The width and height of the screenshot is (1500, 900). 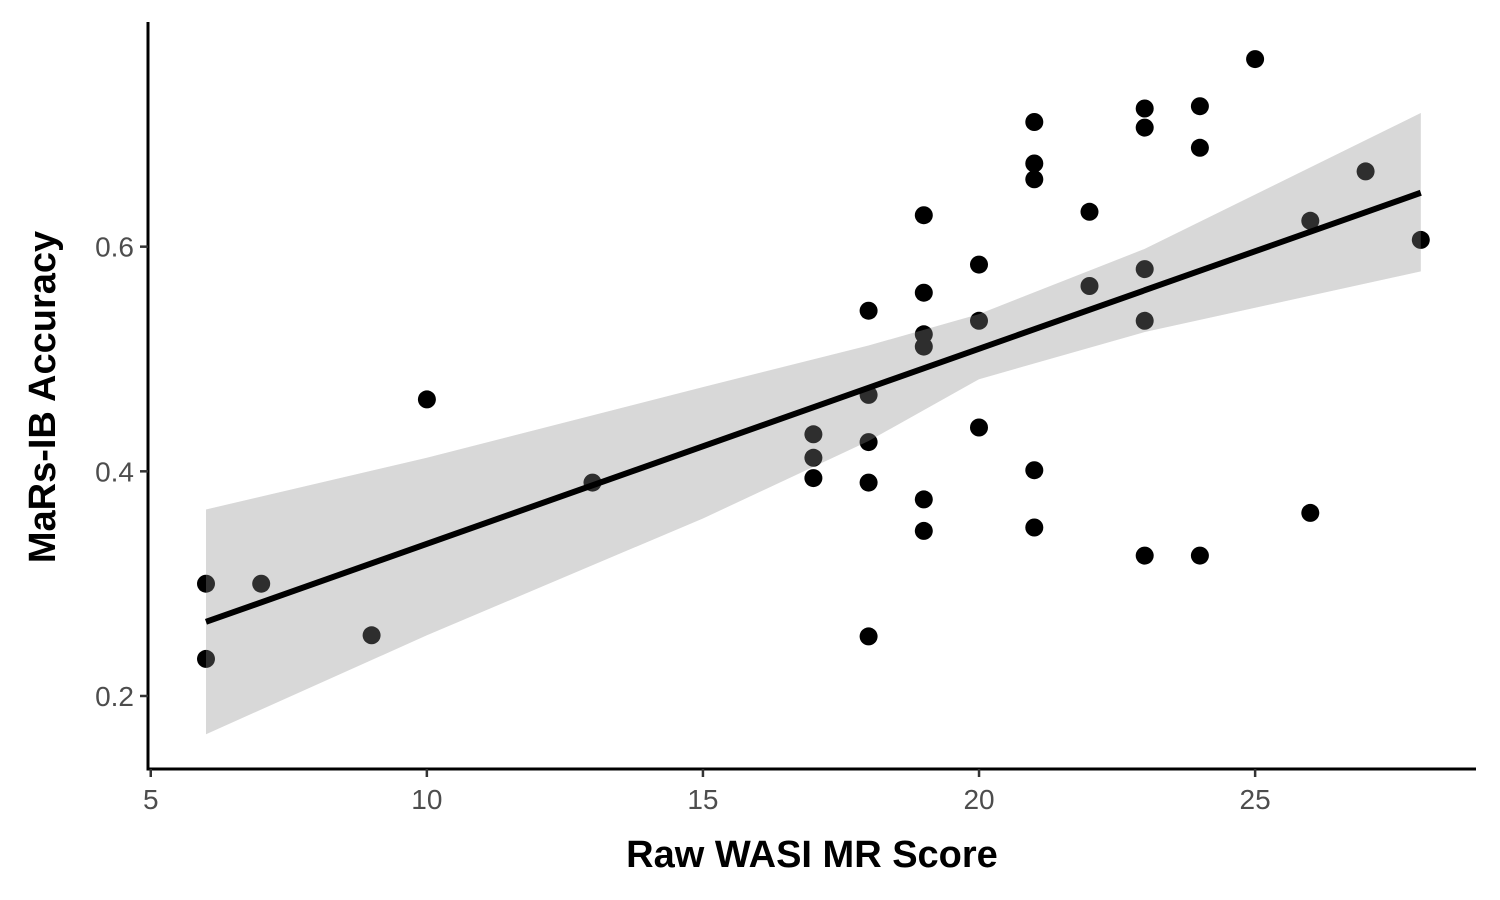 What do you see at coordinates (1255, 799) in the screenshot?
I see `x-tick-label-4: 25` at bounding box center [1255, 799].